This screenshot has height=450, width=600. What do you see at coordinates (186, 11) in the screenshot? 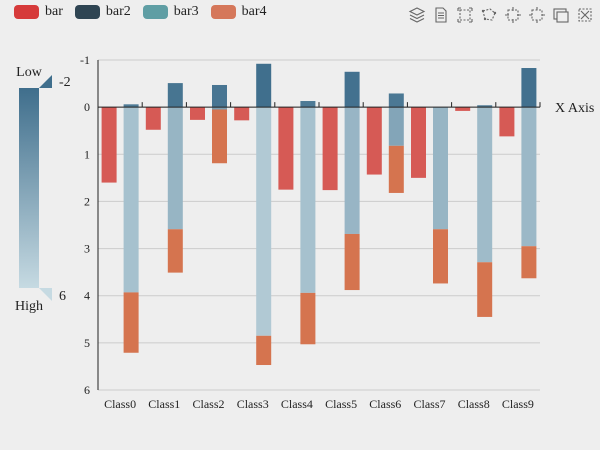
I see `legend-label: bar3` at bounding box center [186, 11].